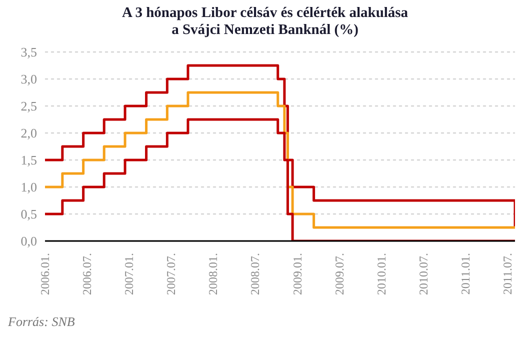  What do you see at coordinates (171, 274) in the screenshot?
I see `x-tick-label: 2007.07.` at bounding box center [171, 274].